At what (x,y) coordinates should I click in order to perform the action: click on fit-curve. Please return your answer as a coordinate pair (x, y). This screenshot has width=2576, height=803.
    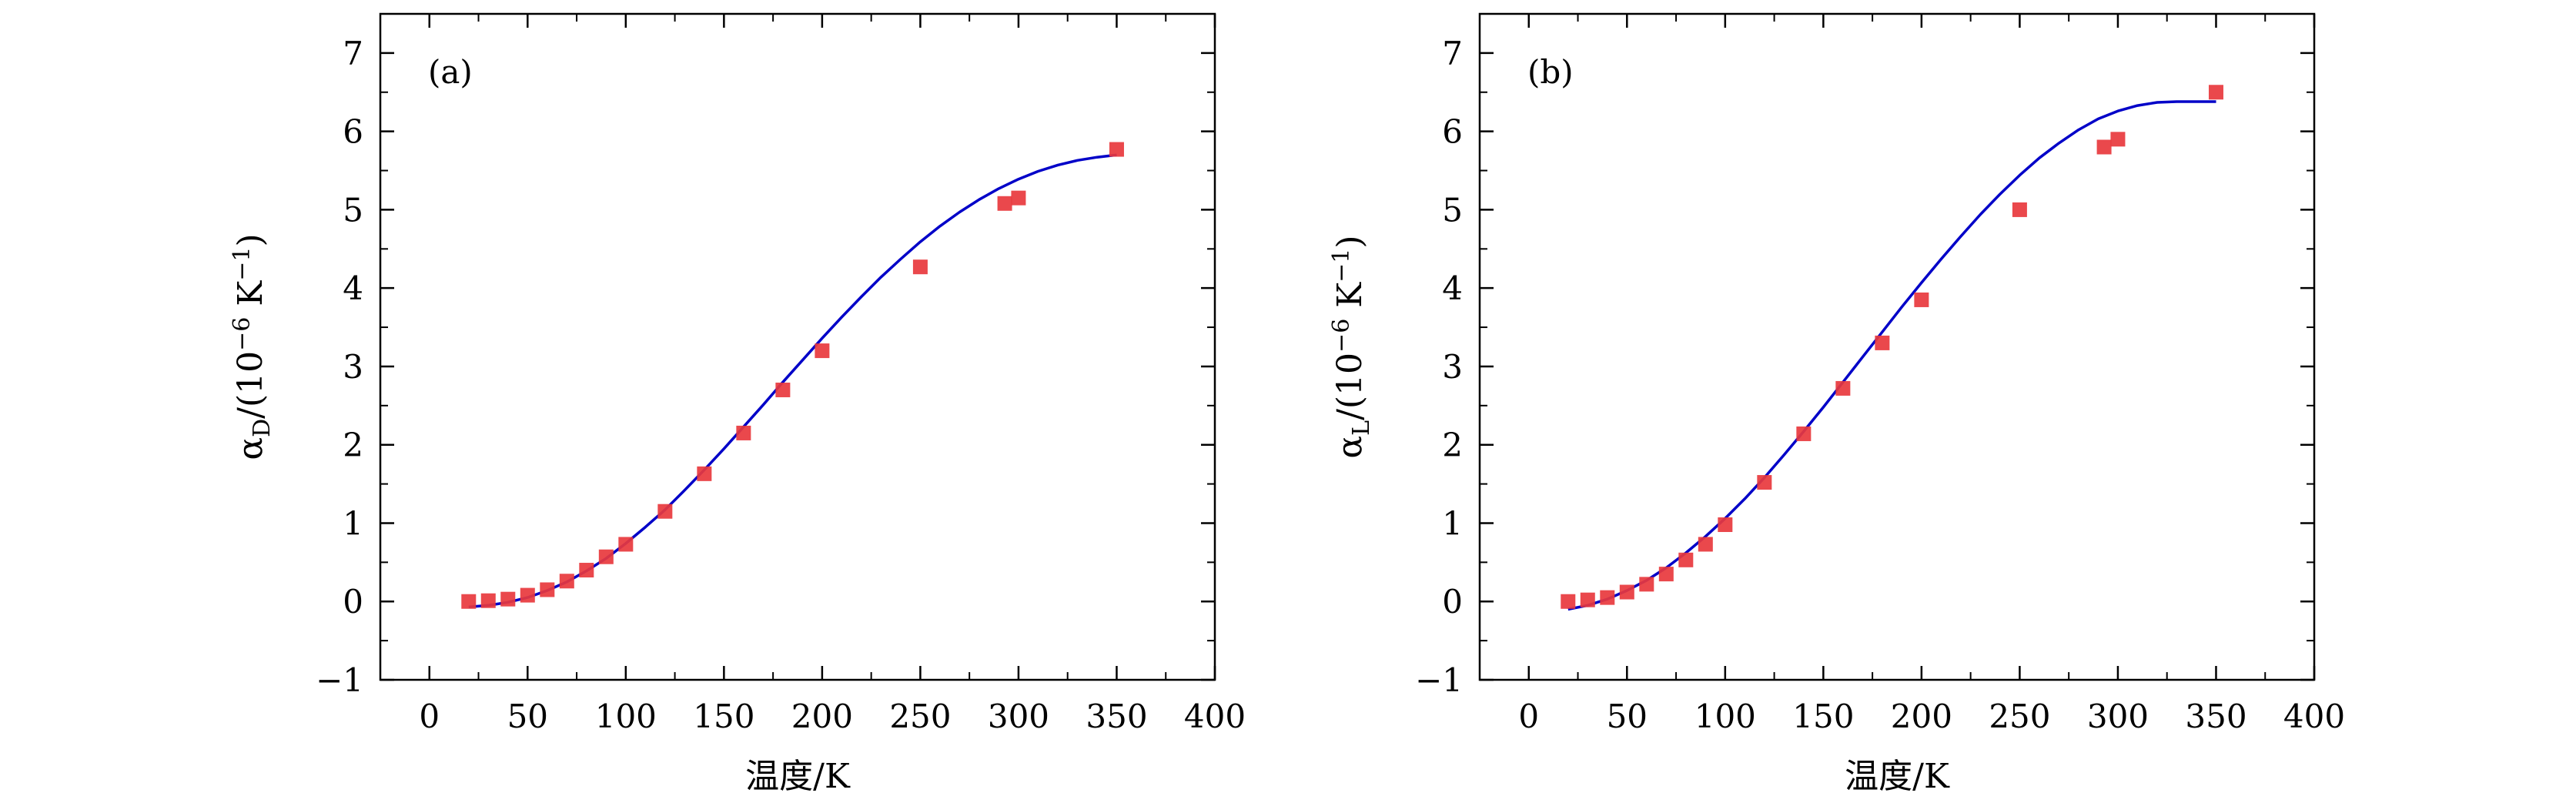
    Looking at the image, I should click on (792, 381).